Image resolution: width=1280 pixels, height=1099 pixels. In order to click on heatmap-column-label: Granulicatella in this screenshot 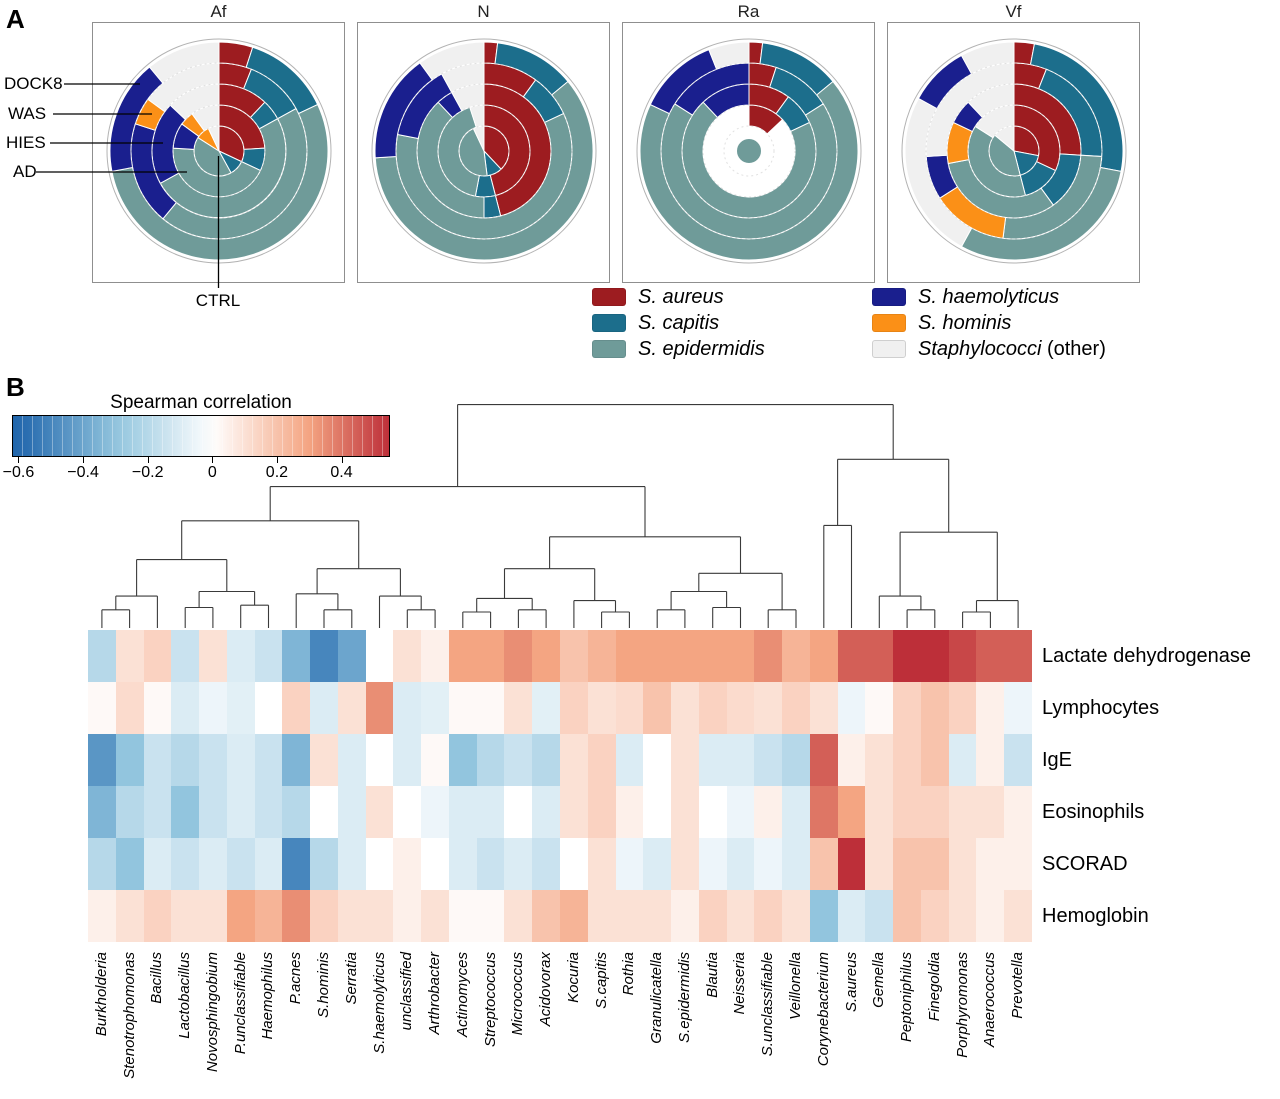, I will do `click(657, 1025)`.